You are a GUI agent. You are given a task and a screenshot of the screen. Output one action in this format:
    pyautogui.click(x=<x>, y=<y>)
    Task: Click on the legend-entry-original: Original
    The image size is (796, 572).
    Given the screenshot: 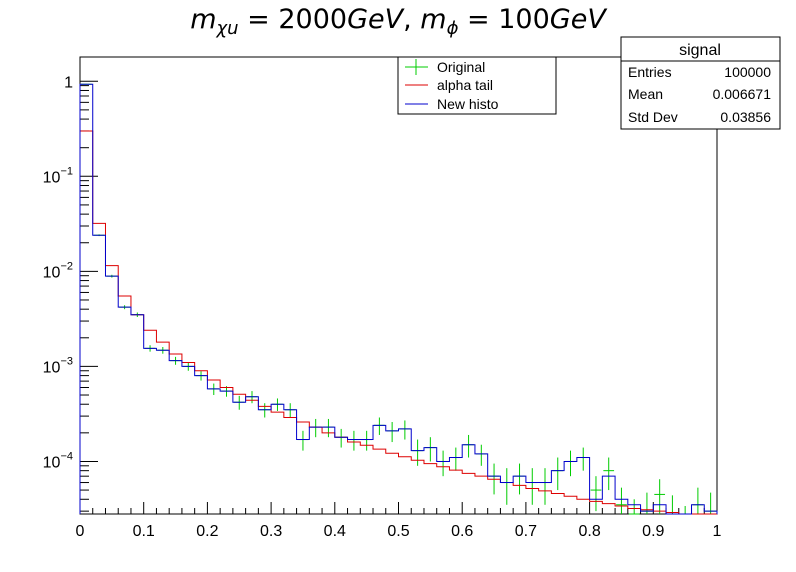 What is the action you would take?
    pyautogui.click(x=445, y=67)
    